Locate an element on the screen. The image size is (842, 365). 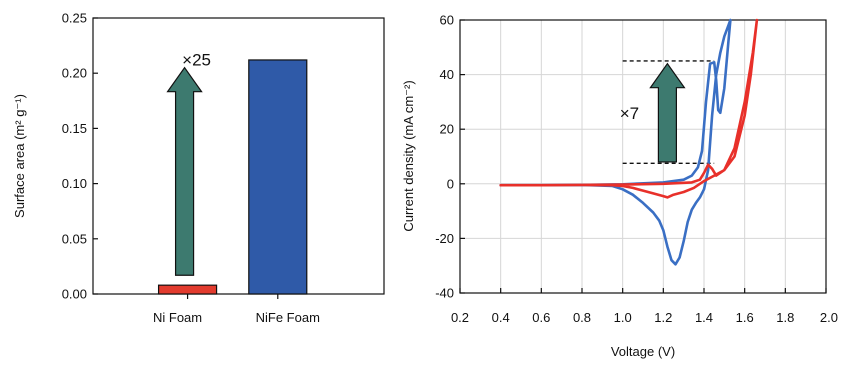
line-y-axis-ticks: -40 -20 0 20 40 60 is located at coordinates (450, 157).